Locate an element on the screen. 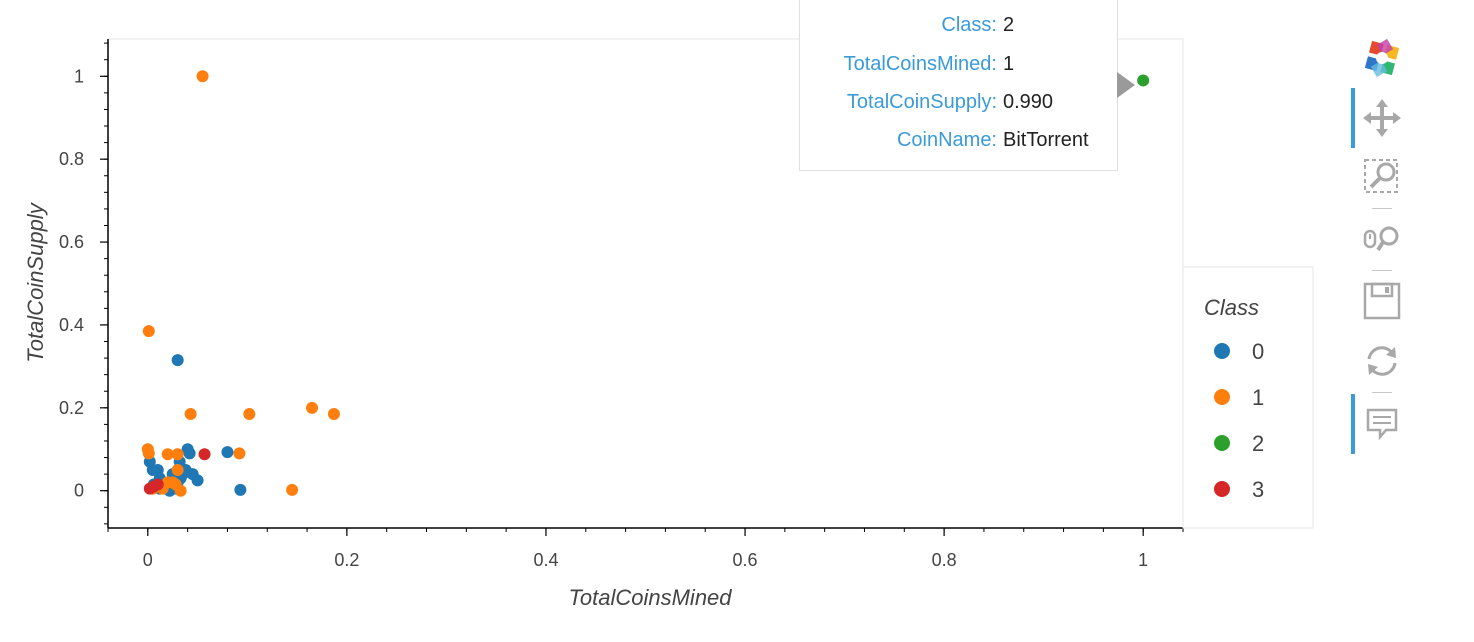 The image size is (1474, 642). tooltip-row-total-coin-supply: TotalCoinSupply: 0.990 is located at coordinates (959, 102).